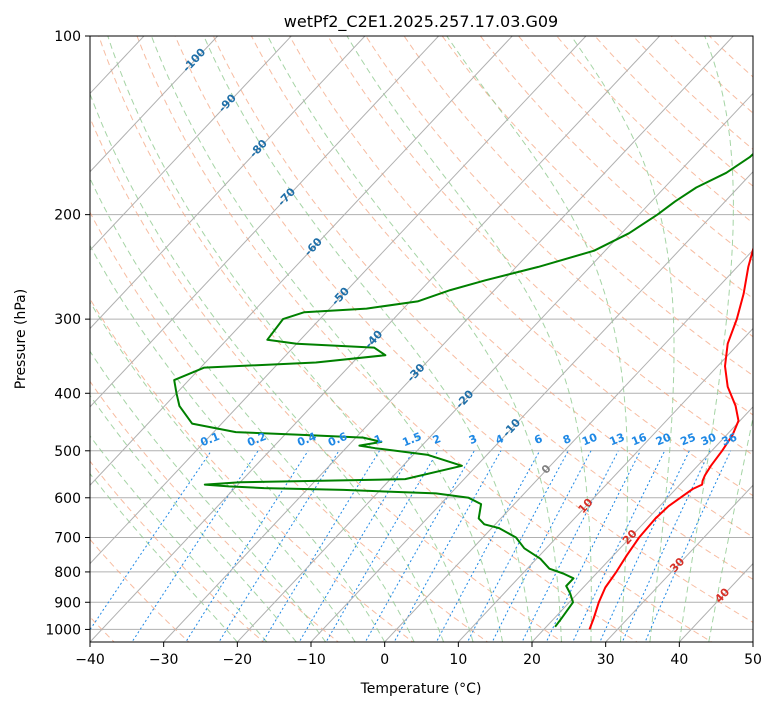 This screenshot has height=708, width=775. I want to click on y-tick-label: 400, so click(67, 394).